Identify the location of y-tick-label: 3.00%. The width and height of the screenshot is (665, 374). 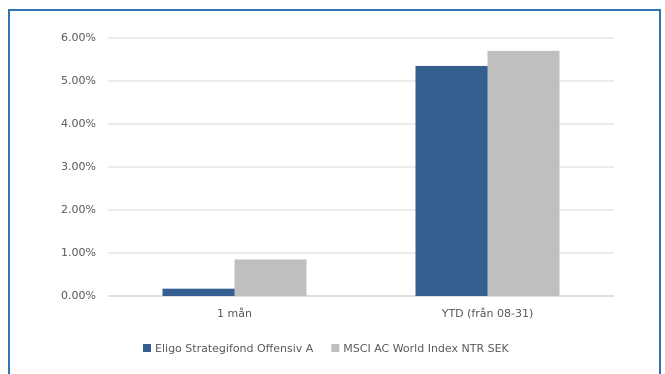
(78, 166).